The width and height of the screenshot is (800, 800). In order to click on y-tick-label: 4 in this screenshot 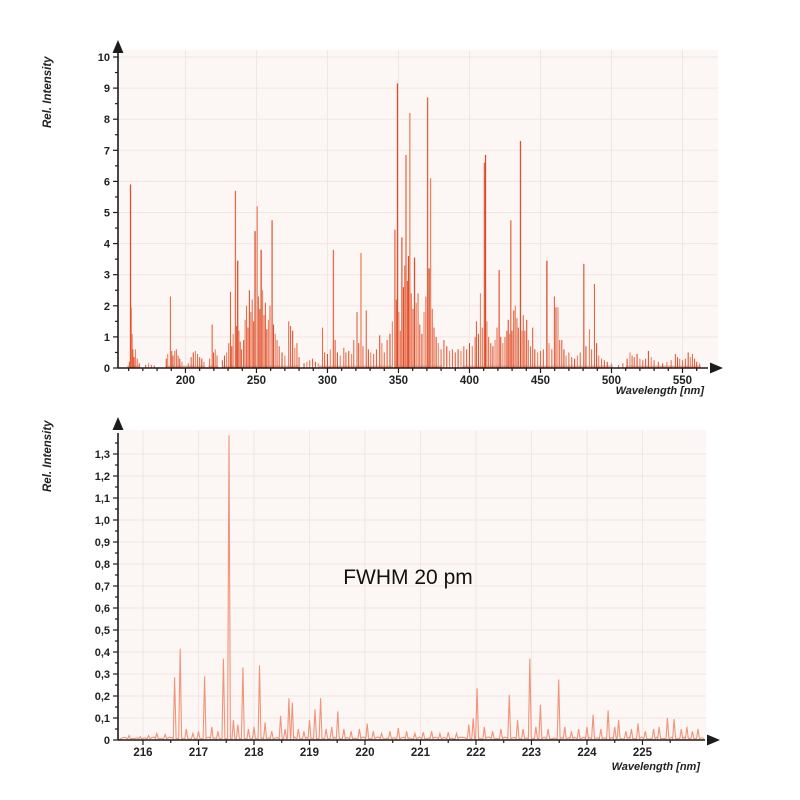, I will do `click(107, 245)`.